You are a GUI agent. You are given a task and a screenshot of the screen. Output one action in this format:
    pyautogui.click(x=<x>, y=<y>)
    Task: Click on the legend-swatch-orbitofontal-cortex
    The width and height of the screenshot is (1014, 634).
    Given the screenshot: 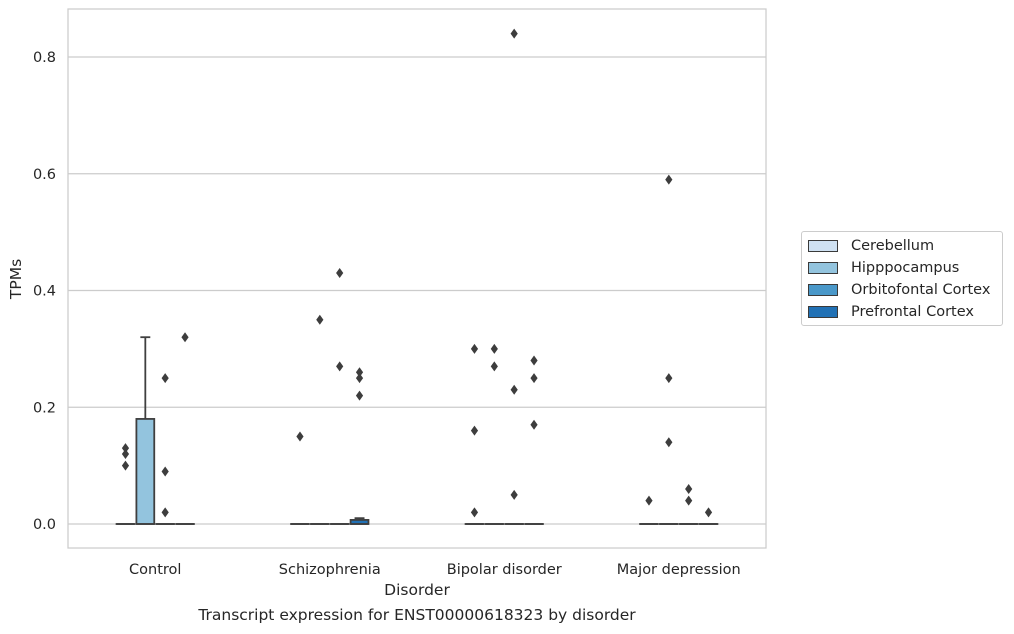 What is the action you would take?
    pyautogui.click(x=823, y=290)
    